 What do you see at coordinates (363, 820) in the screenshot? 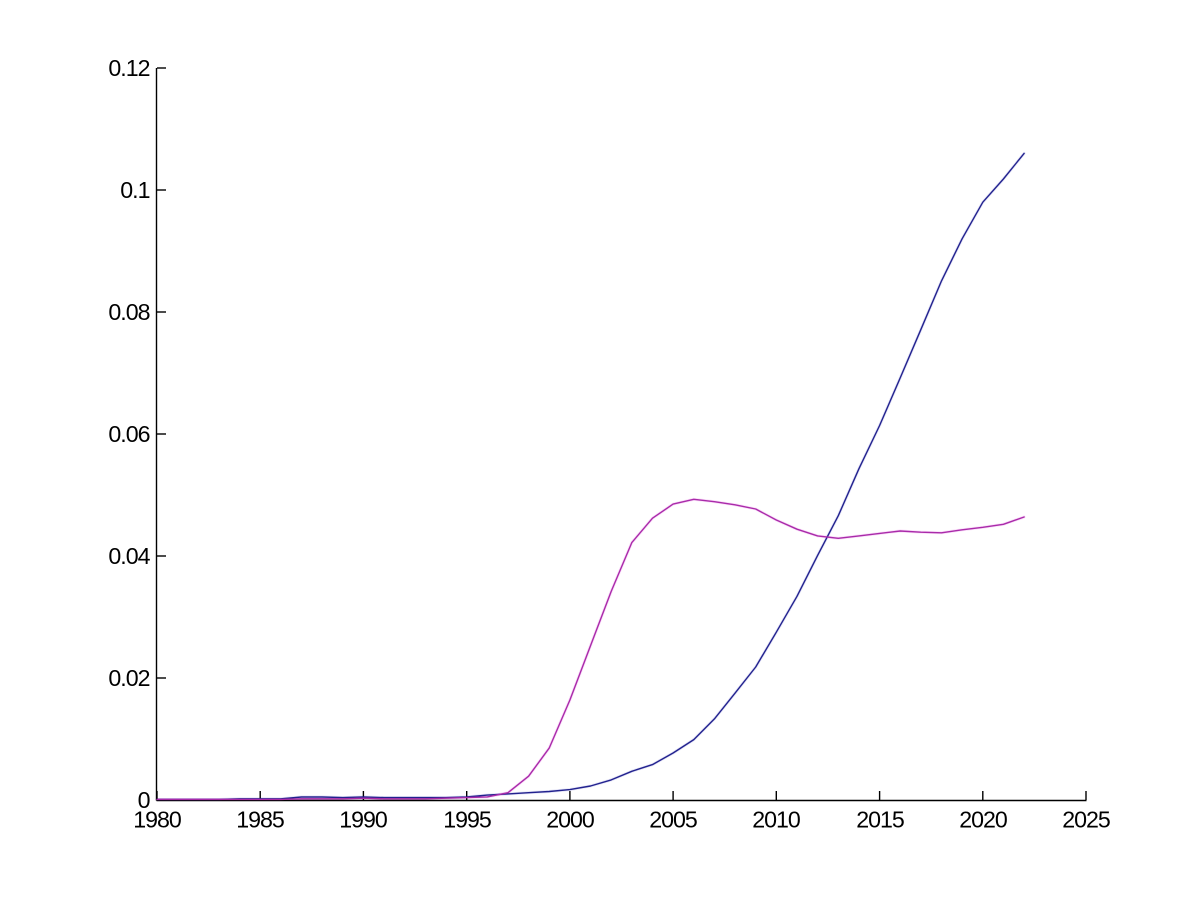
I see `svg-text: 1990` at bounding box center [363, 820].